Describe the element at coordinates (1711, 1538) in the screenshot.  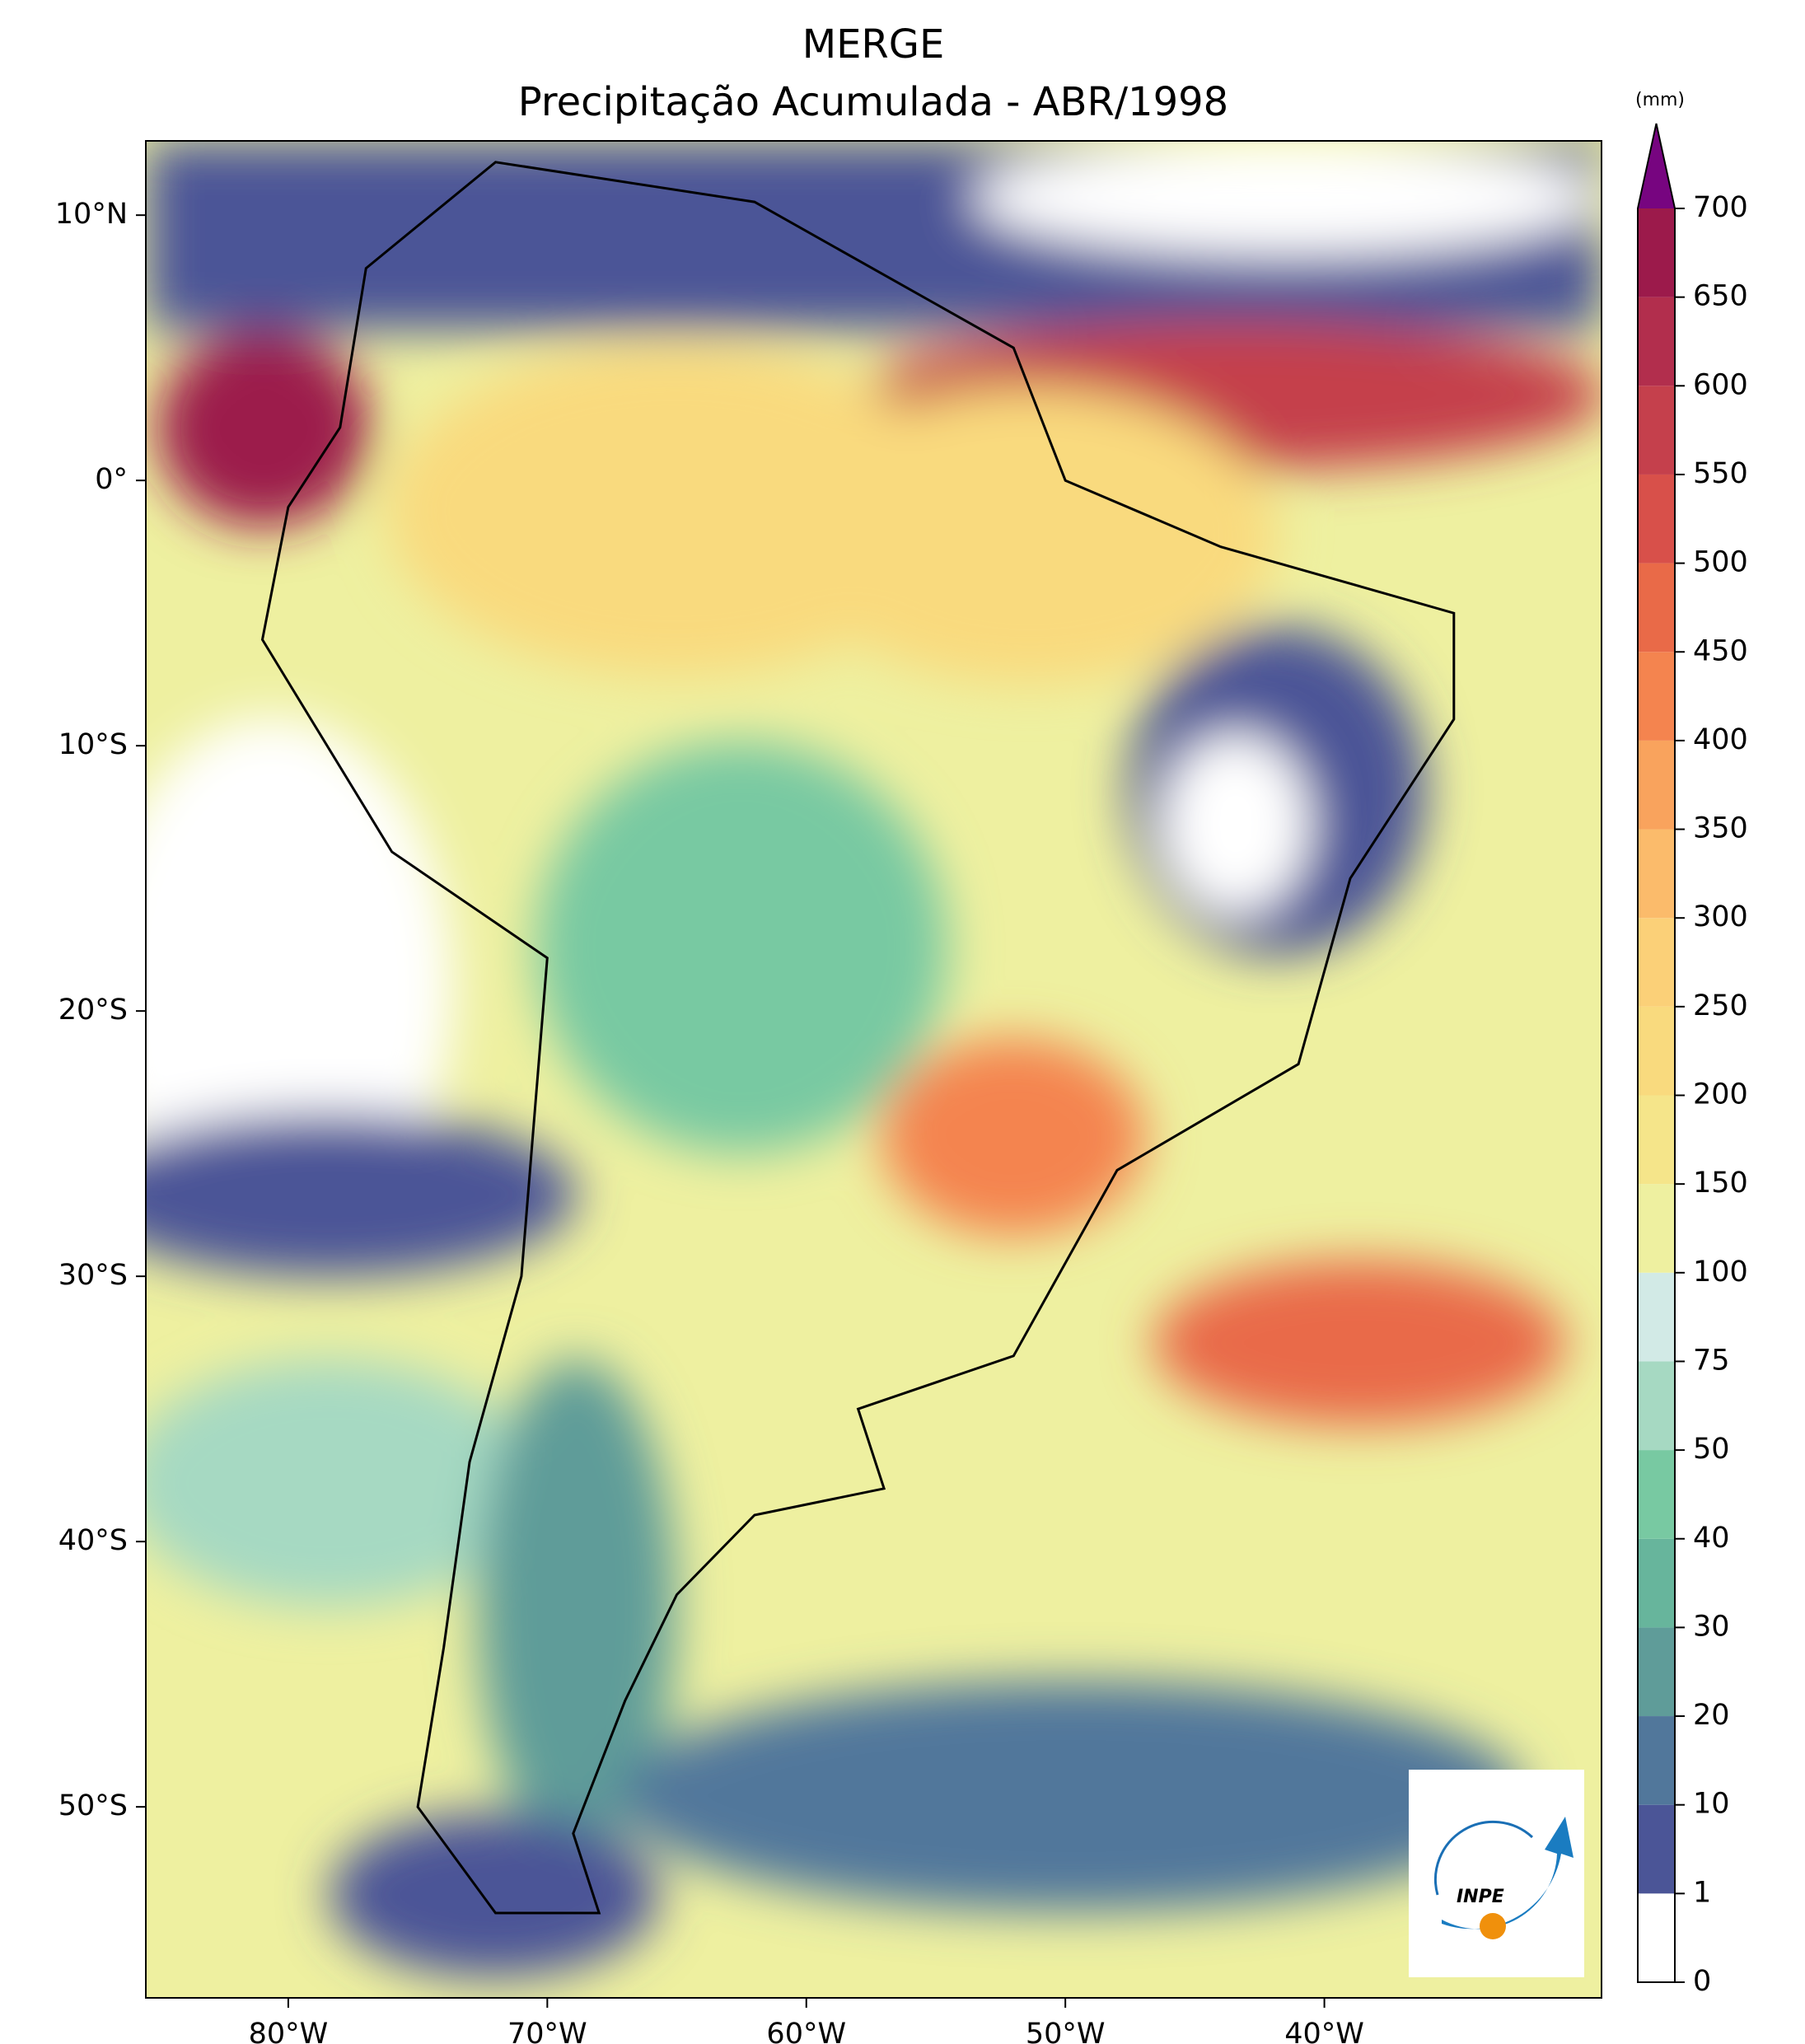
I see `colorbar-label: 40` at that location.